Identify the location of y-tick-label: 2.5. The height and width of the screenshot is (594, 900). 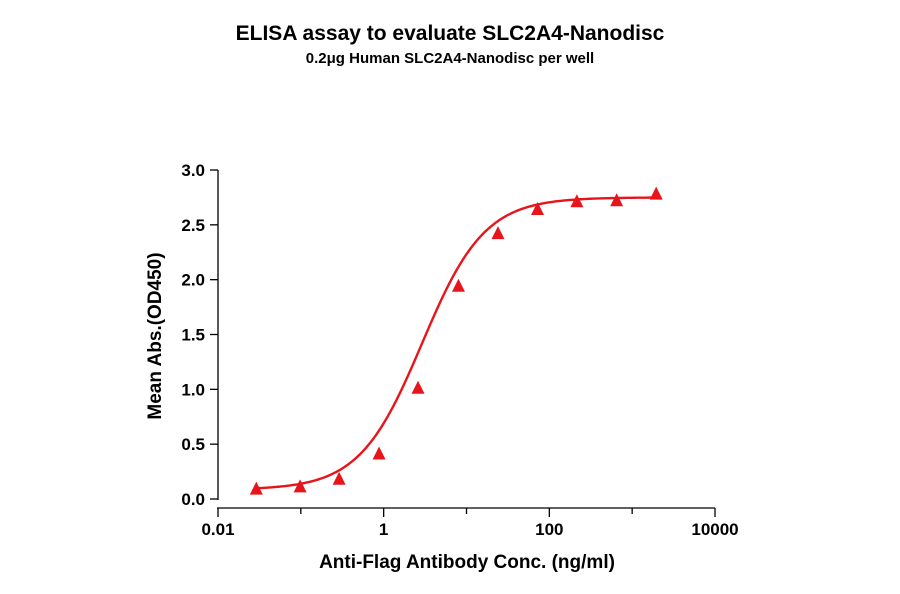
(193, 225).